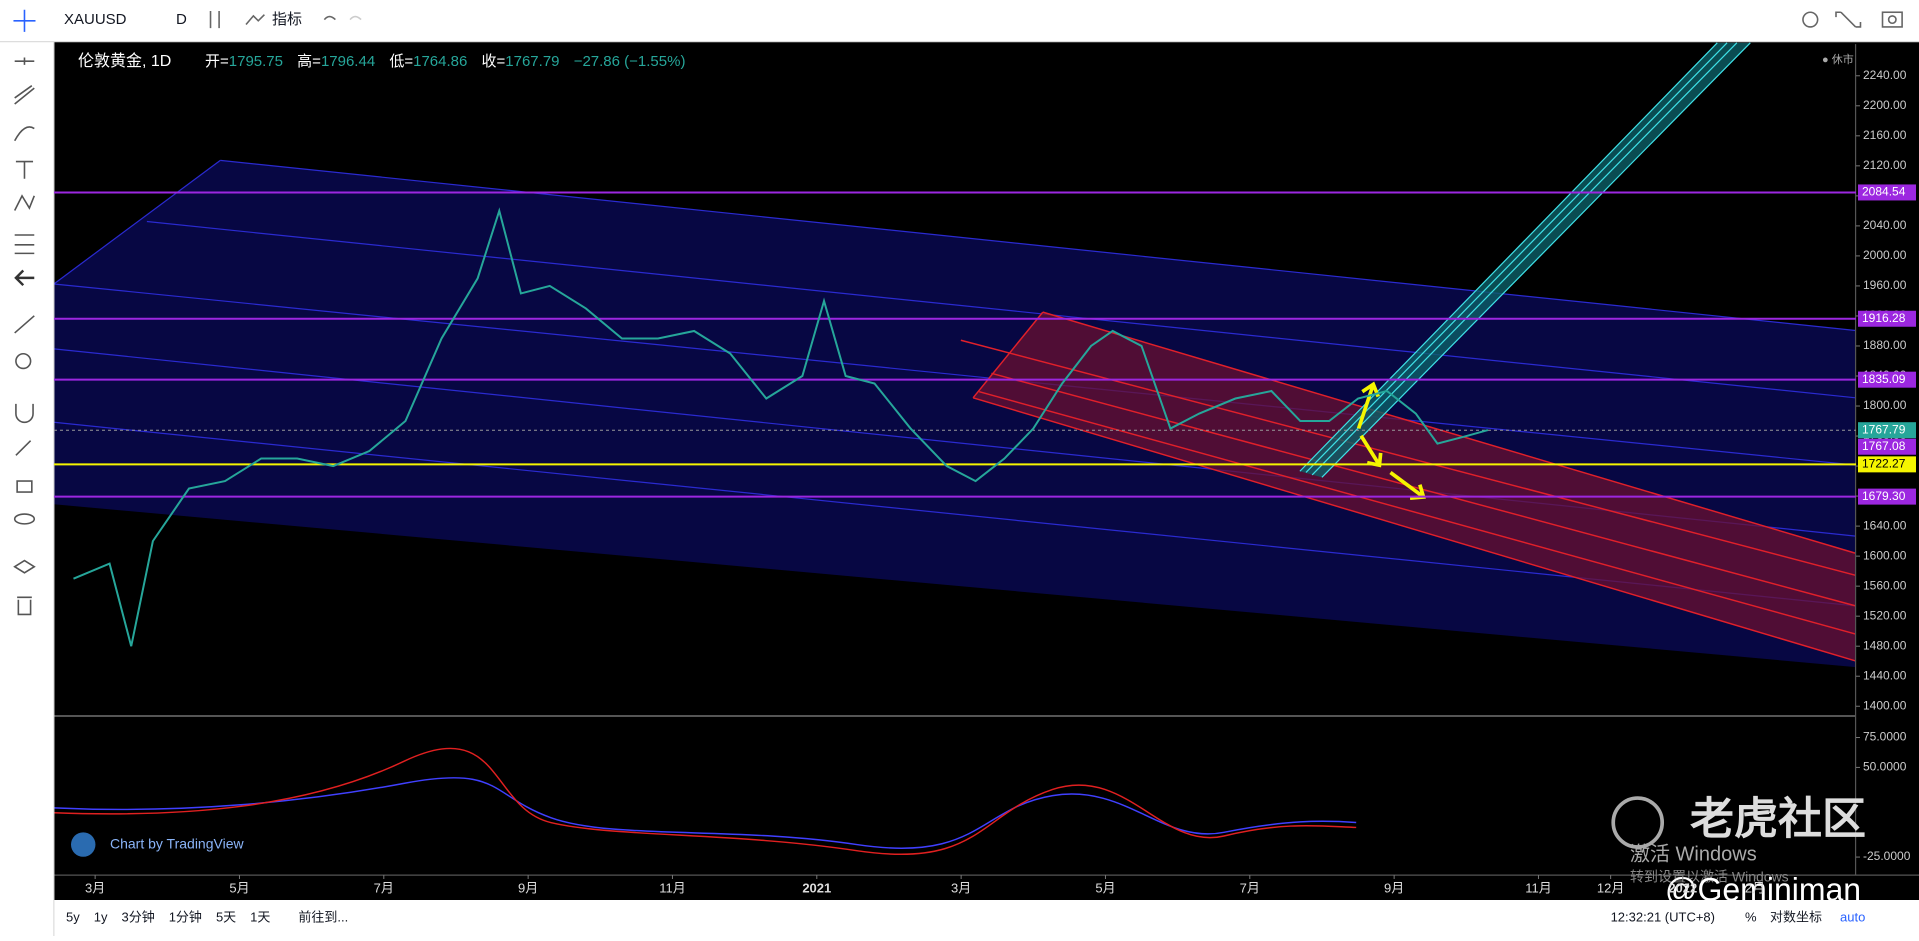 The height and width of the screenshot is (941, 1919). What do you see at coordinates (1796, 916) in the screenshot?
I see `log-button: 对数坐标` at bounding box center [1796, 916].